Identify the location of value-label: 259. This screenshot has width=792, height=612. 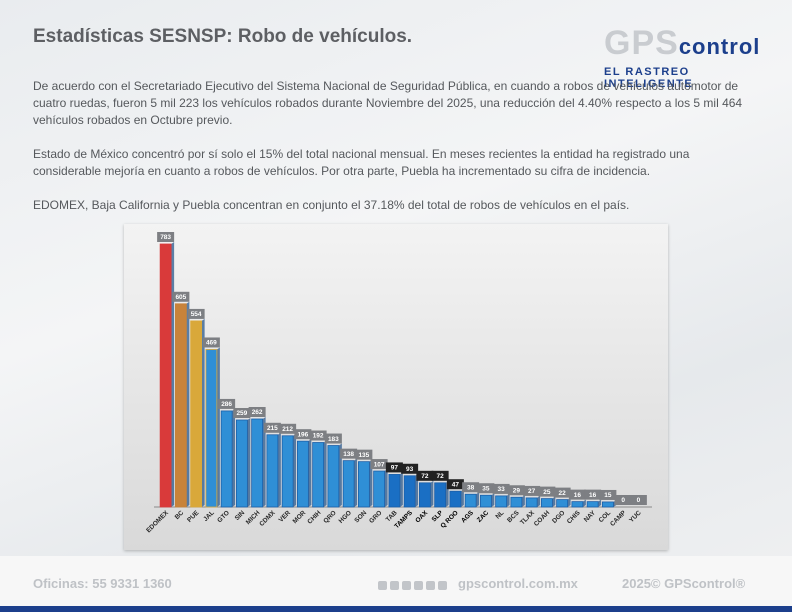
(241, 413).